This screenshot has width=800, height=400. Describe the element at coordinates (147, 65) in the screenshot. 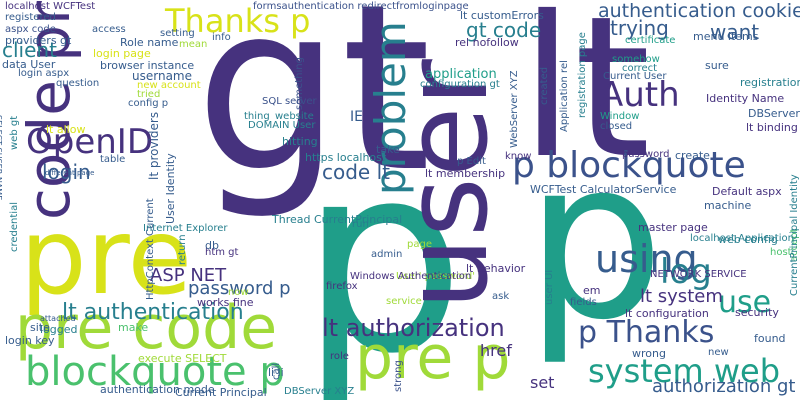

I see `word-browser-instance: browser instance` at that location.